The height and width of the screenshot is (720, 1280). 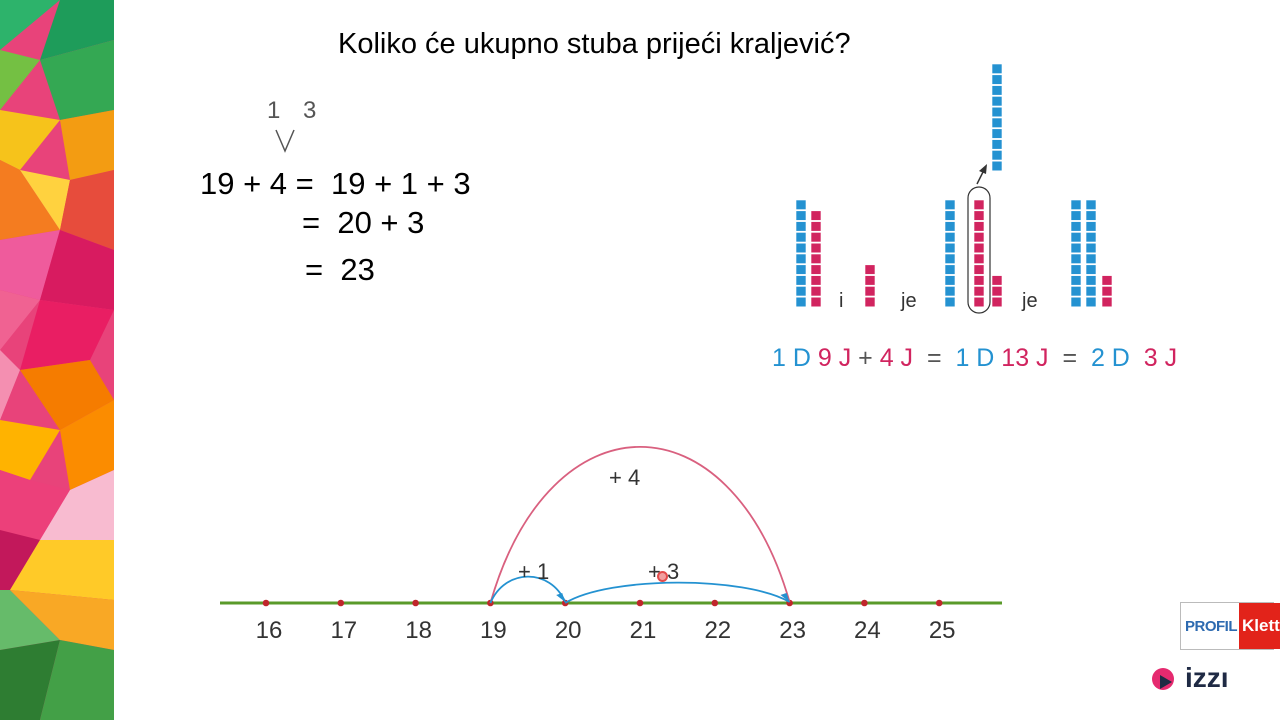 I want to click on klett-text: Klett, so click(x=1259, y=626).